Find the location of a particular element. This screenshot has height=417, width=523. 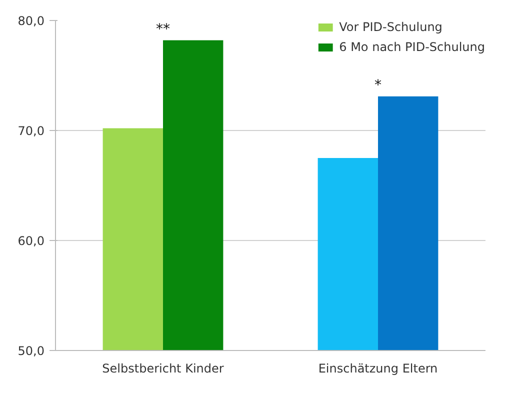

legend-label: 6 Mo nach PID-Schulung is located at coordinates (412, 47).